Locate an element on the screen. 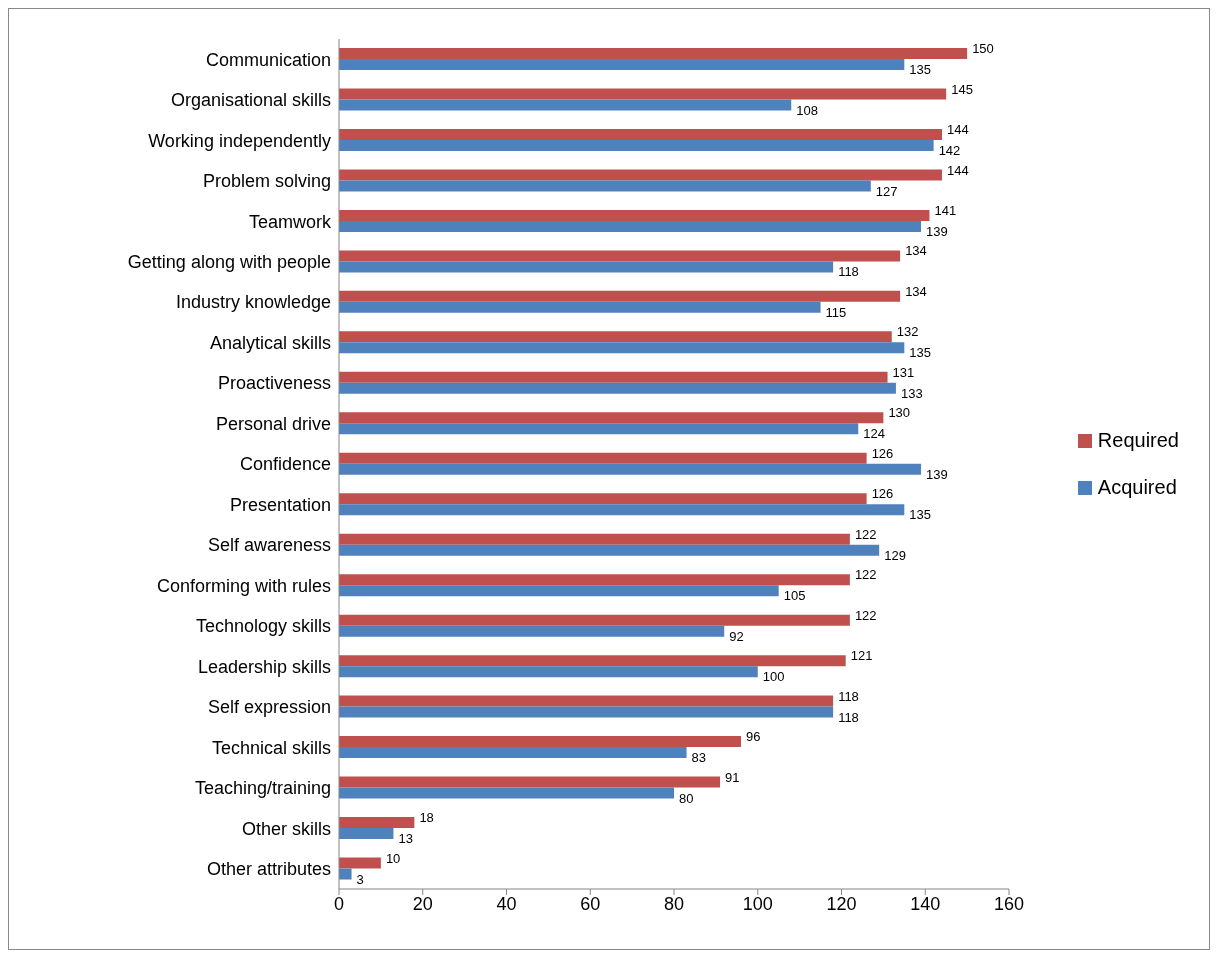  y-tick-label: Other attributes is located at coordinates (268, 869).